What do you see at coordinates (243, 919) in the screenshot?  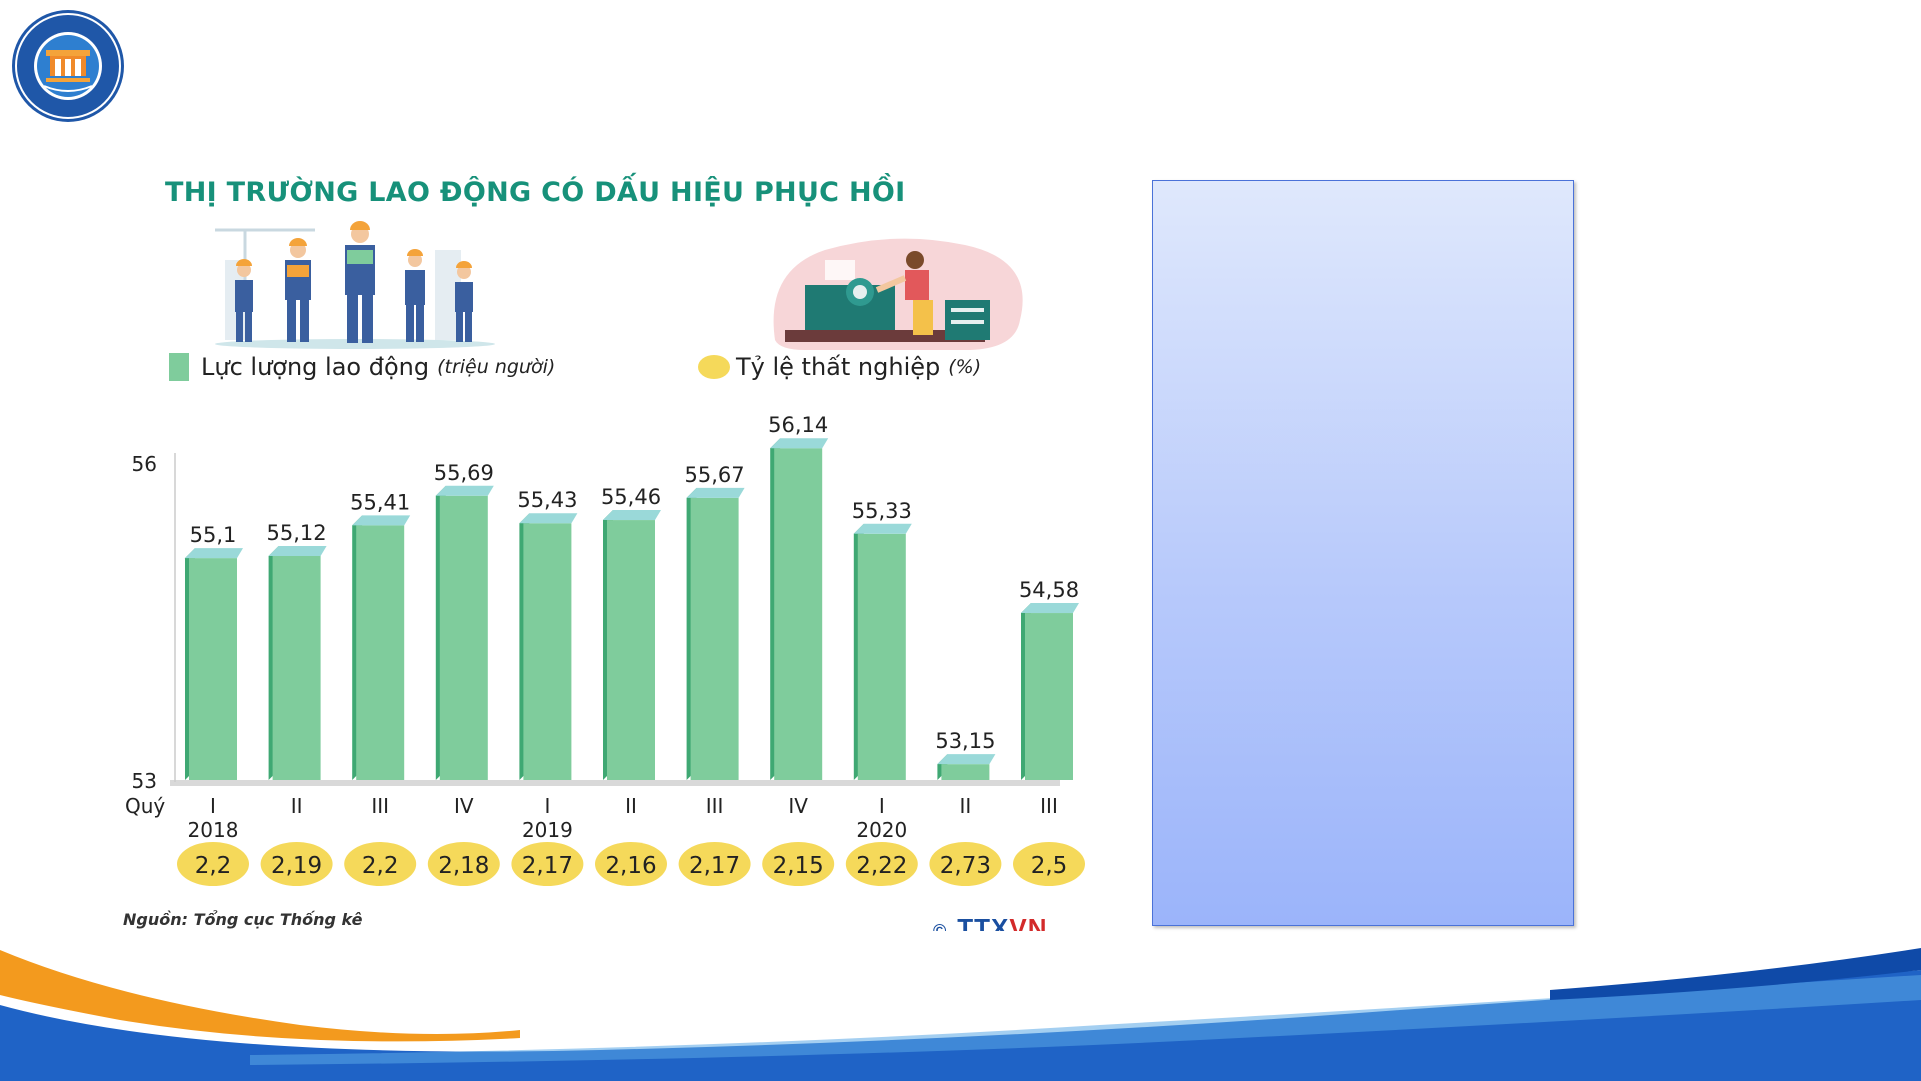 I see `source-note: Nguồn: Tổng cục Thống kê` at bounding box center [243, 919].